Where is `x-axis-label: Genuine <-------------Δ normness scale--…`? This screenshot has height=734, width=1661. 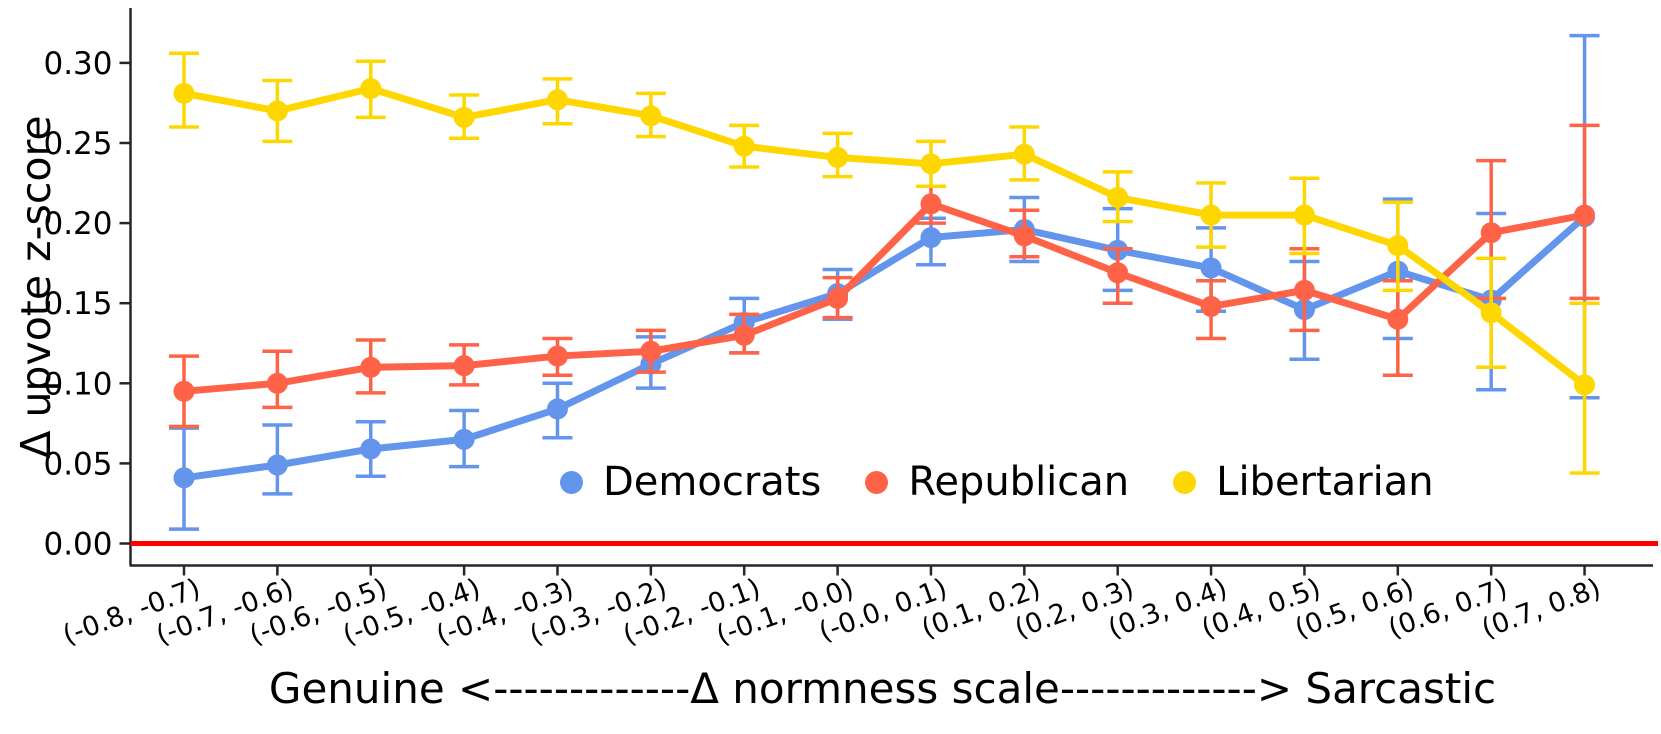 x-axis-label: Genuine <-------------Δ normness scale--… is located at coordinates (882, 688).